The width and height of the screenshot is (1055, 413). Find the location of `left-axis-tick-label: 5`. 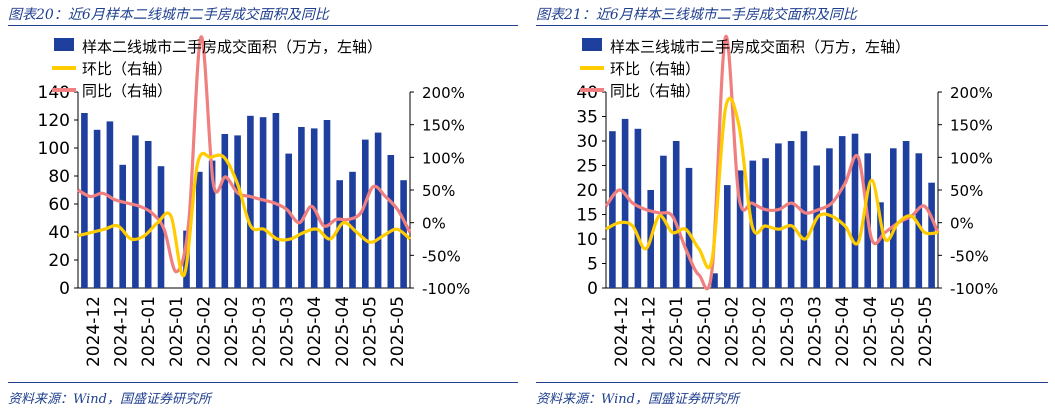

left-axis-tick-label: 5 is located at coordinates (592, 265).